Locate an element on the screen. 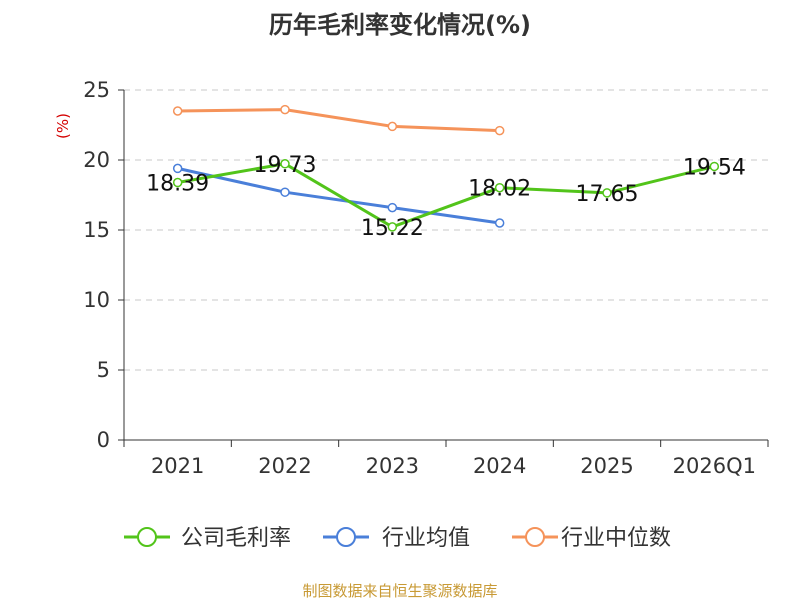 Image resolution: width=800 pixels, height=600 pixels. data-label: 18.02 is located at coordinates (499, 189).